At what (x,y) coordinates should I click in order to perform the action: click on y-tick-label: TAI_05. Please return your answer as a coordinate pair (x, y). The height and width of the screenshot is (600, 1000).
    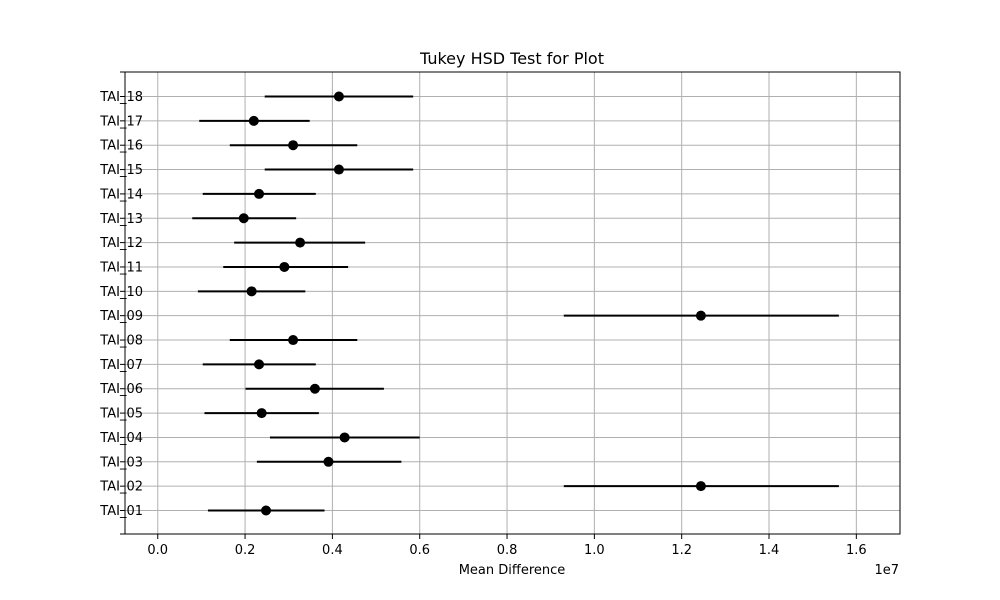
    Looking at the image, I should click on (121, 414).